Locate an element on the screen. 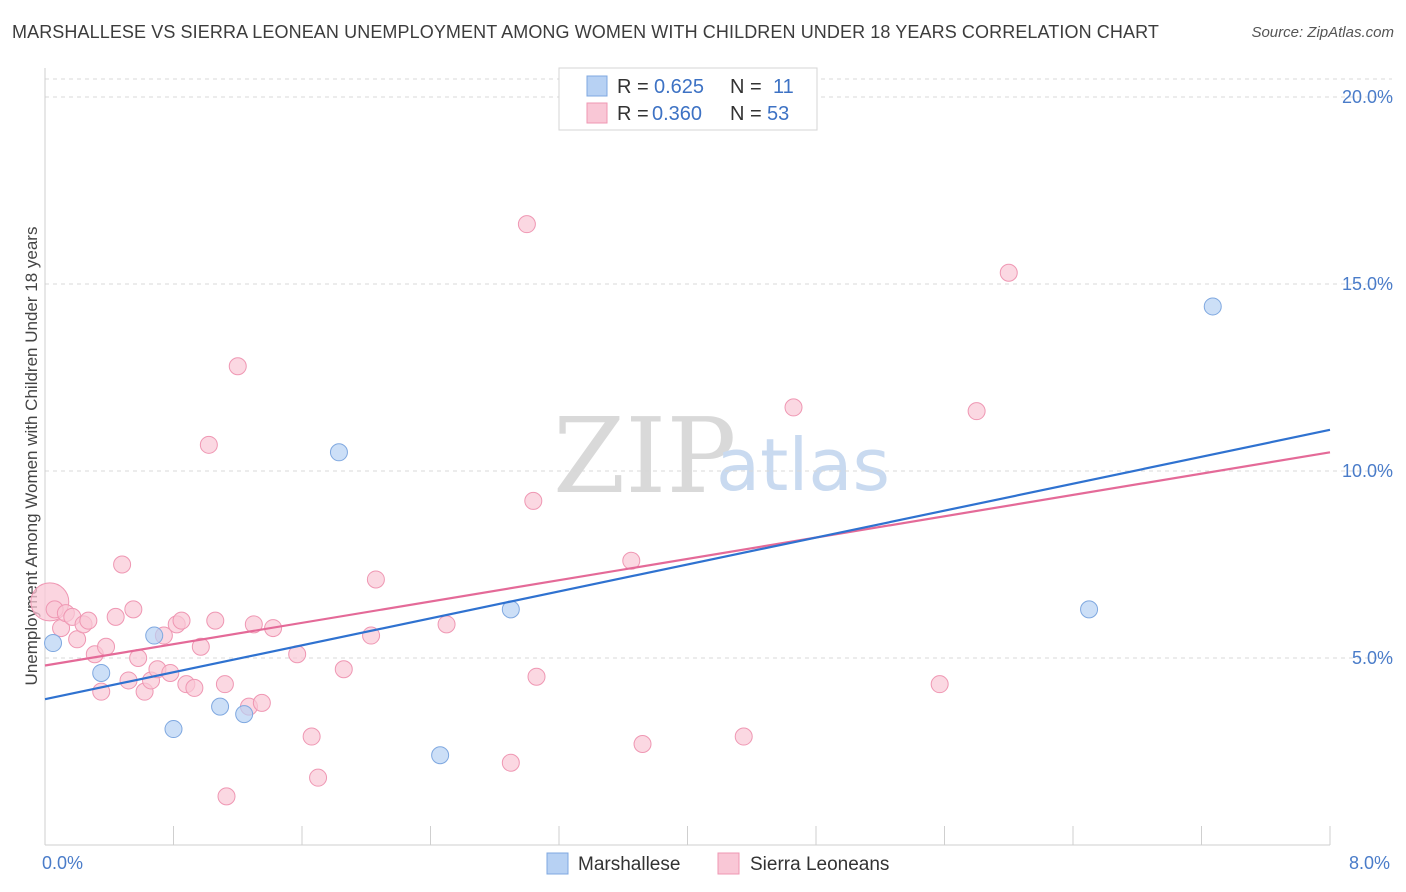 This screenshot has width=1406, height=892. bottom-legend-swatch-marshallese is located at coordinates (557, 863).